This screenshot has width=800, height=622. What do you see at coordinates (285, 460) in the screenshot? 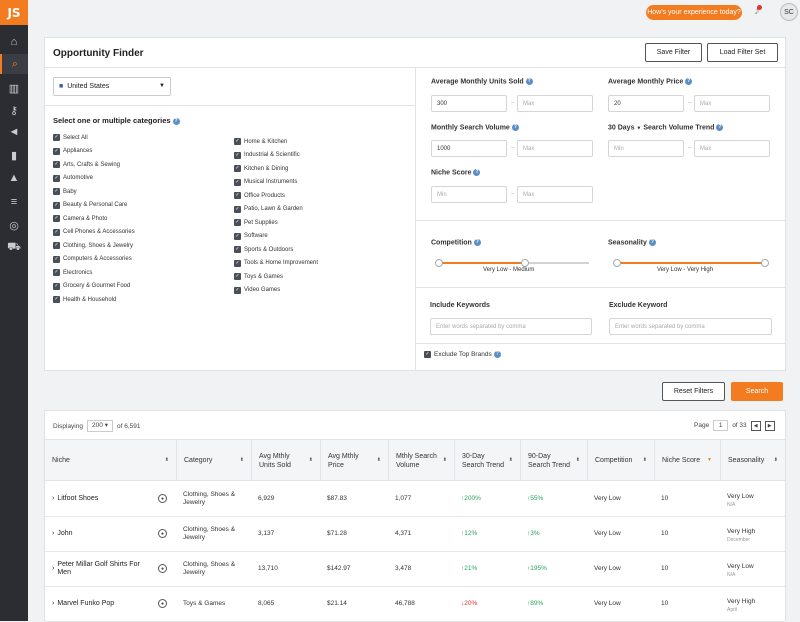
I see `column-header: Avg Mthly Units Sold ⬍` at bounding box center [285, 460].